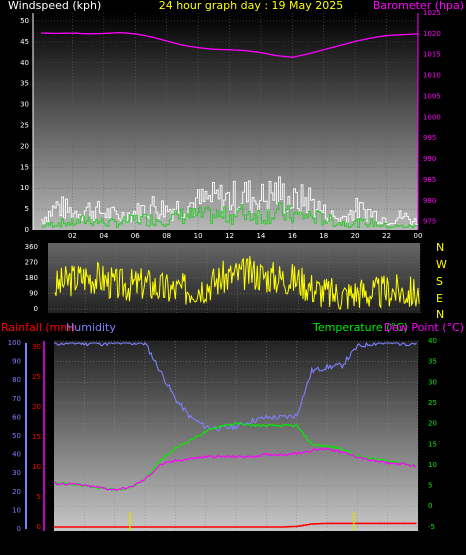  Describe the element at coordinates (14, 343) in the screenshot. I see `humidity-tick-label: 100` at that location.